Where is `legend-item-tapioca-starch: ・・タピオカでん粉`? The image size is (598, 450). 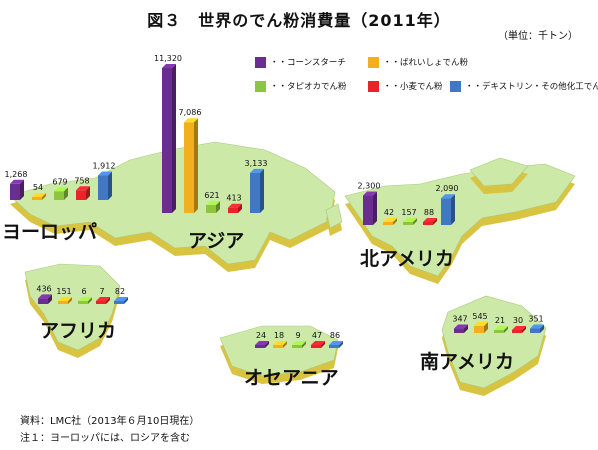 legend-item-tapioca-starch: ・・タピオカでん粉 is located at coordinates (301, 86).